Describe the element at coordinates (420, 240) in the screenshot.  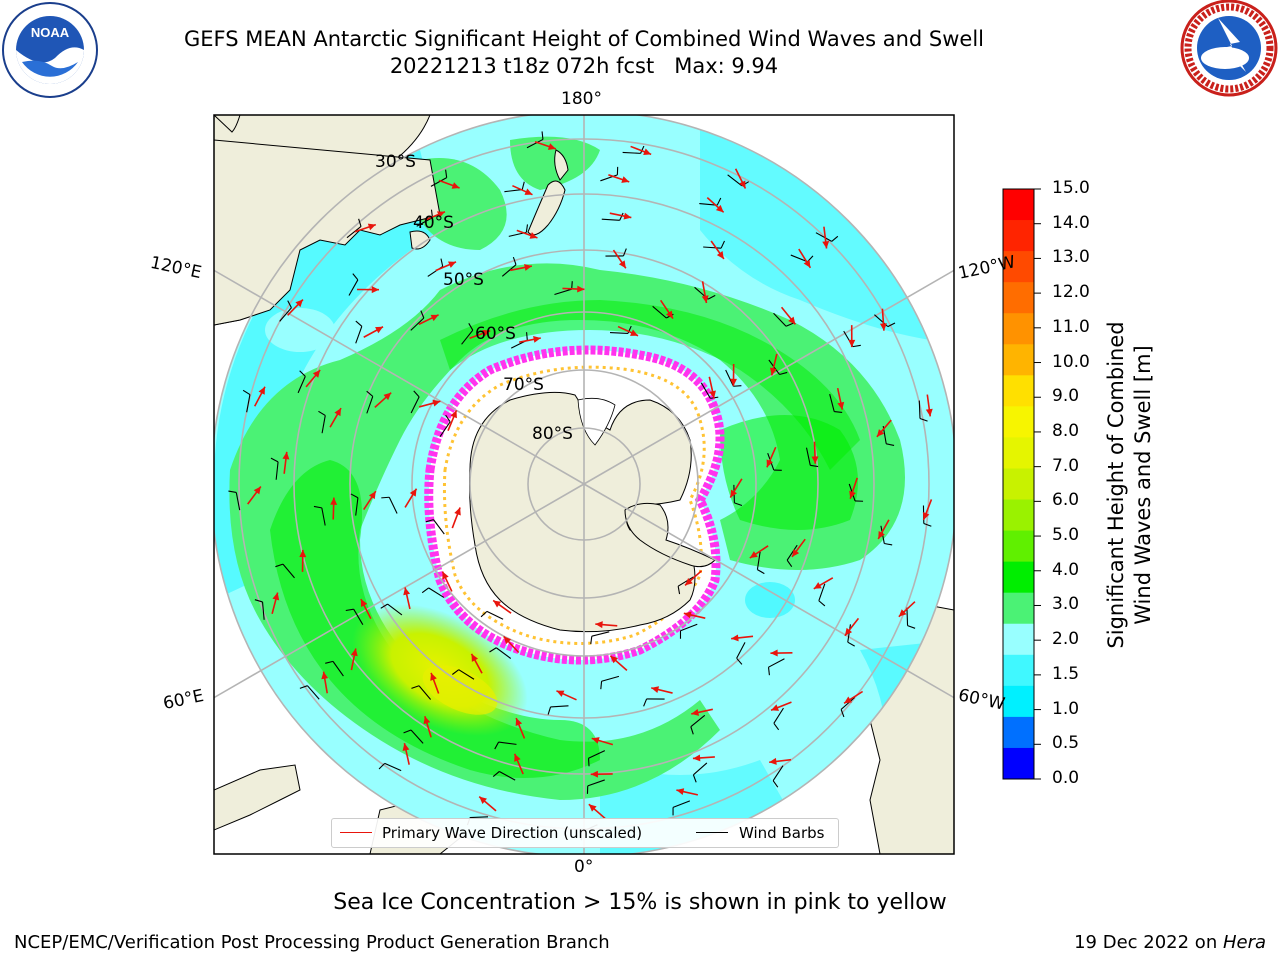
I see `tasmania` at that location.